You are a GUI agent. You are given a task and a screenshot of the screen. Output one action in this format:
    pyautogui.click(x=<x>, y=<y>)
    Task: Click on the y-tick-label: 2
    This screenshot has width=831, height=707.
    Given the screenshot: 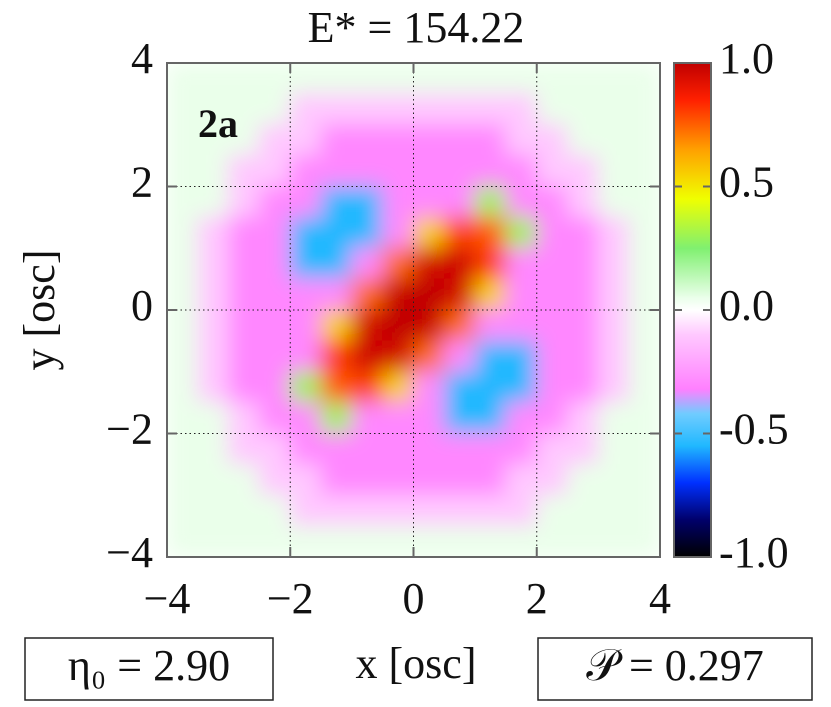 What is the action you would take?
    pyautogui.click(x=142, y=182)
    